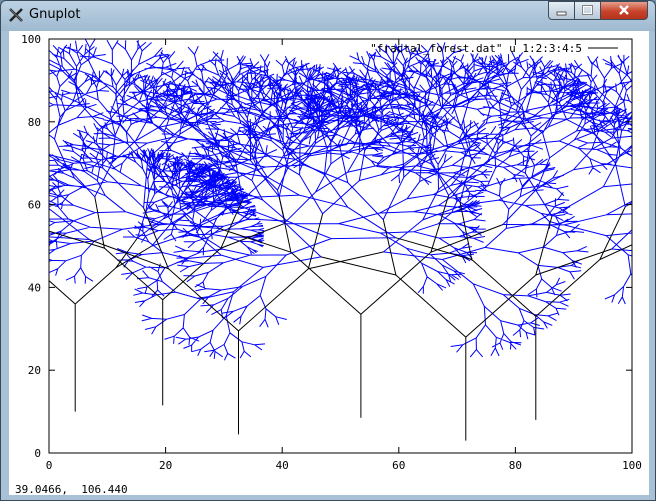 The width and height of the screenshot is (656, 501). I want to click on maximize-button, so click(587, 10).